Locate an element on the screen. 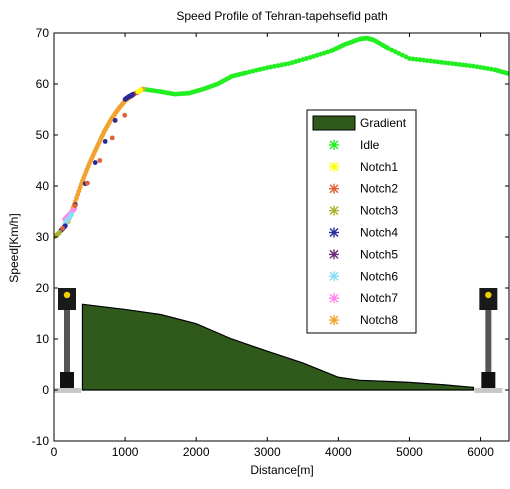  legend-box is located at coordinates (361, 221).